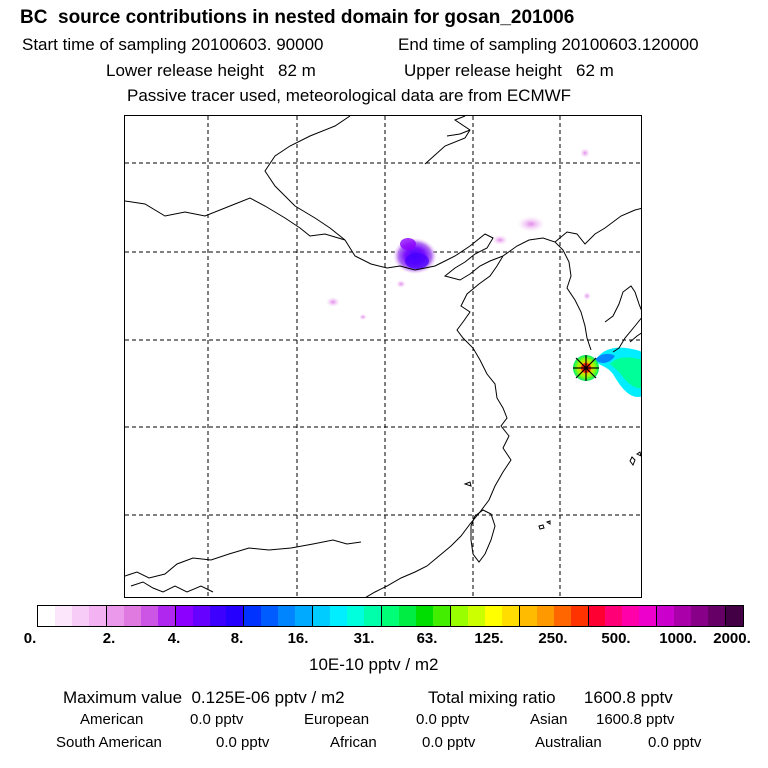  What do you see at coordinates (548, 44) in the screenshot?
I see `end-time-label: End time of sampling 20100603.120000` at bounding box center [548, 44].